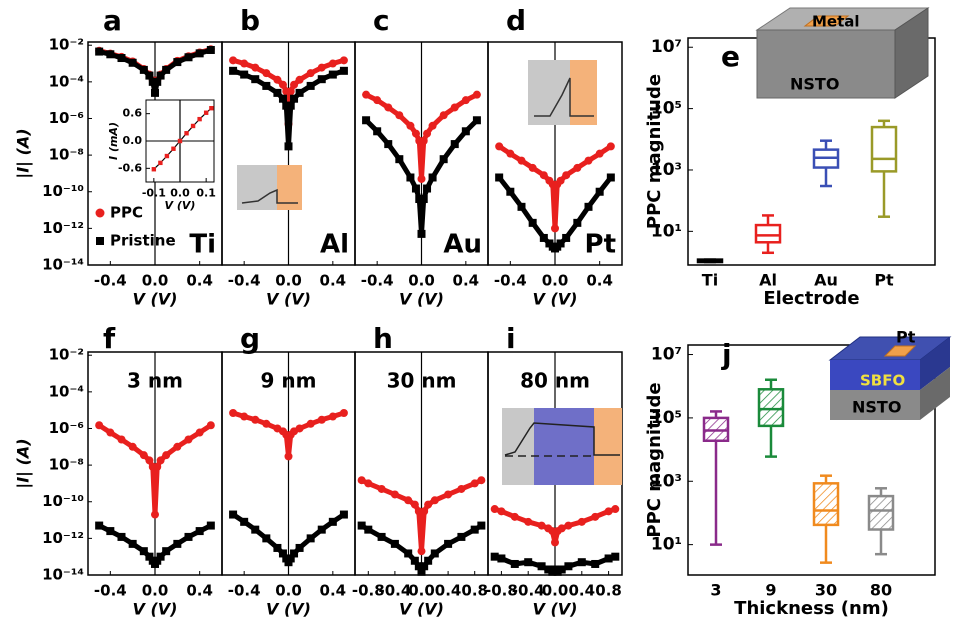 The image size is (954, 620). What do you see at coordinates (109, 338) in the screenshot?
I see `panel-letter: f` at bounding box center [109, 338].